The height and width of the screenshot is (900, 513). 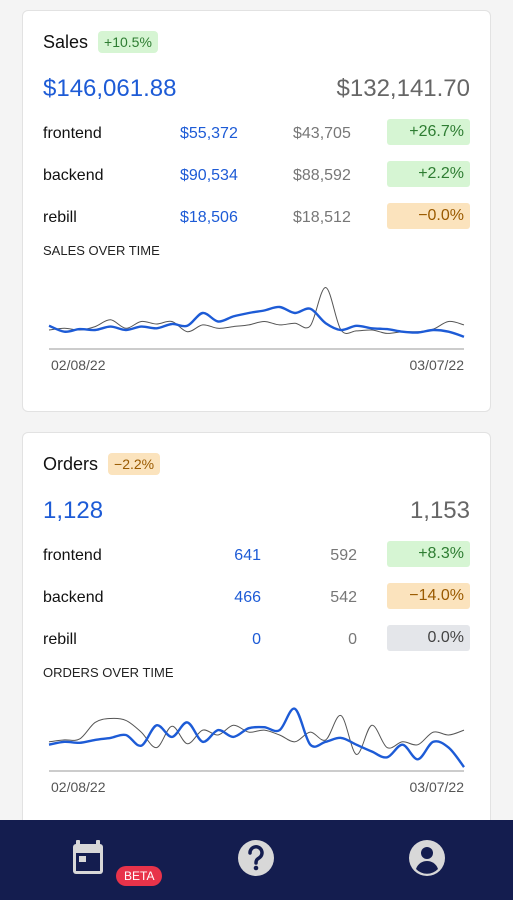 I want to click on sales-title-row: Sales +10.5%, so click(x=100, y=42).